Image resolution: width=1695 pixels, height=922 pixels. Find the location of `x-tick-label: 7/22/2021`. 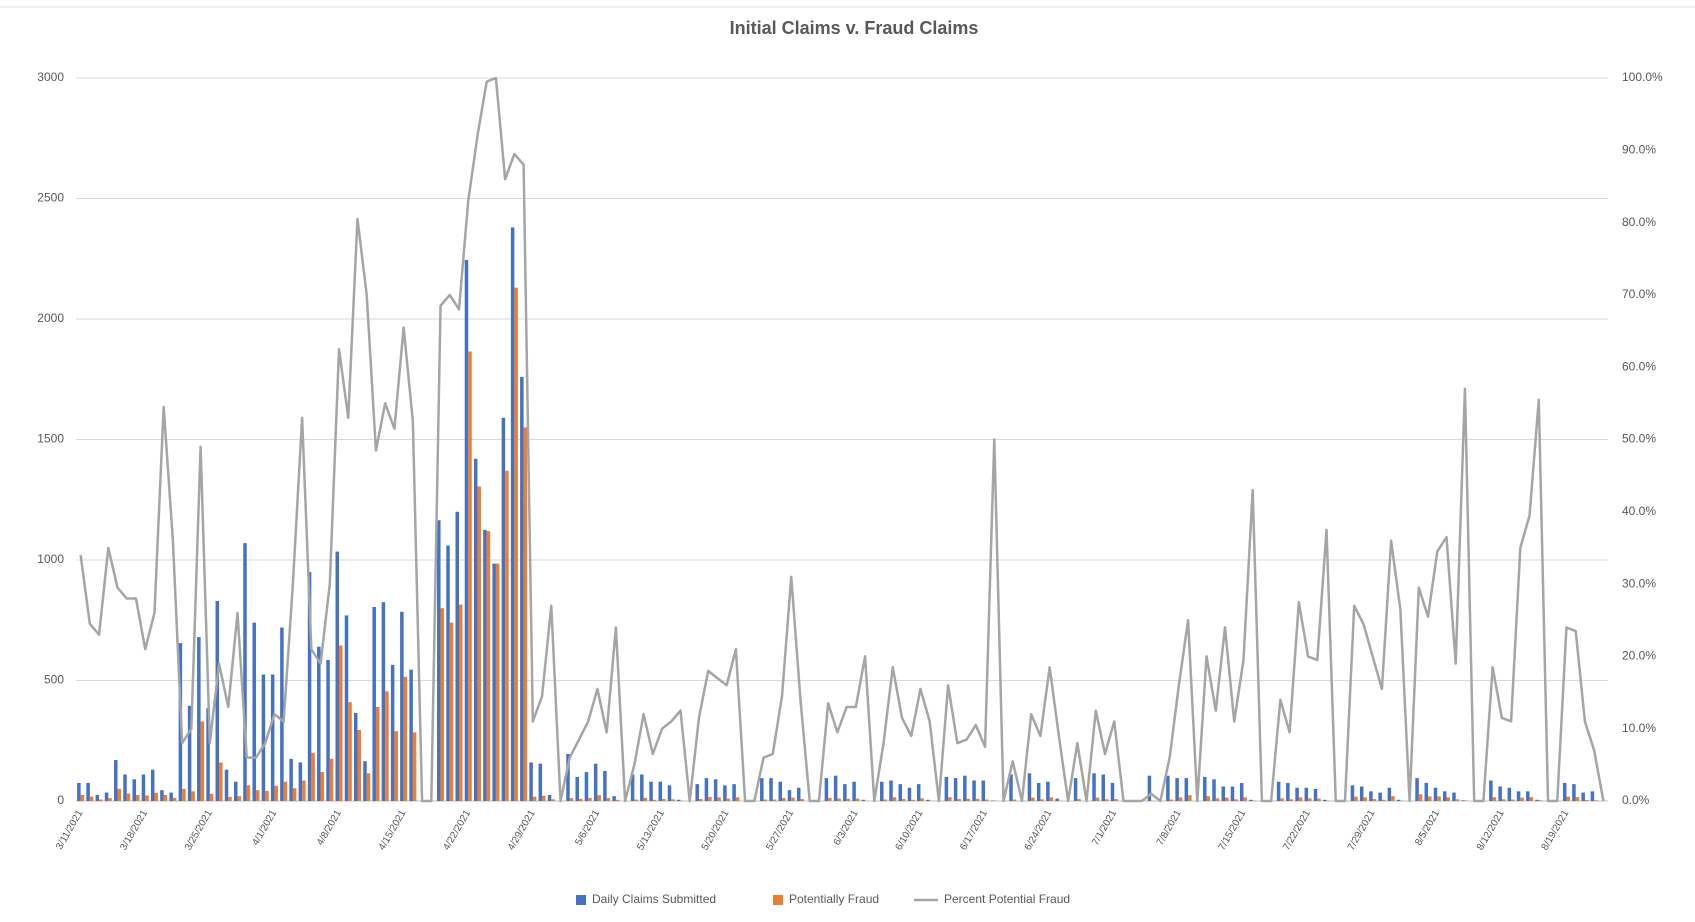

x-tick-label: 7/22/2021 is located at coordinates (1297, 830).